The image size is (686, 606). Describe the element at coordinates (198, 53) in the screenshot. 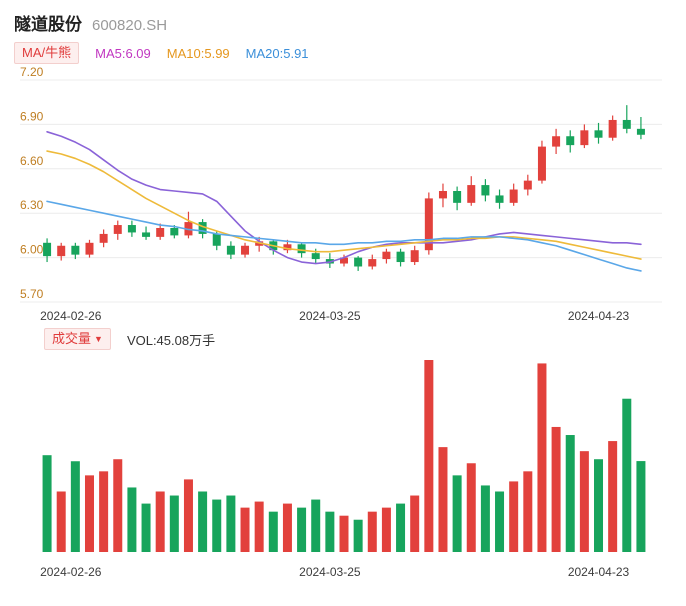

I see `ma10-legend-label: MA10:5.99` at that location.